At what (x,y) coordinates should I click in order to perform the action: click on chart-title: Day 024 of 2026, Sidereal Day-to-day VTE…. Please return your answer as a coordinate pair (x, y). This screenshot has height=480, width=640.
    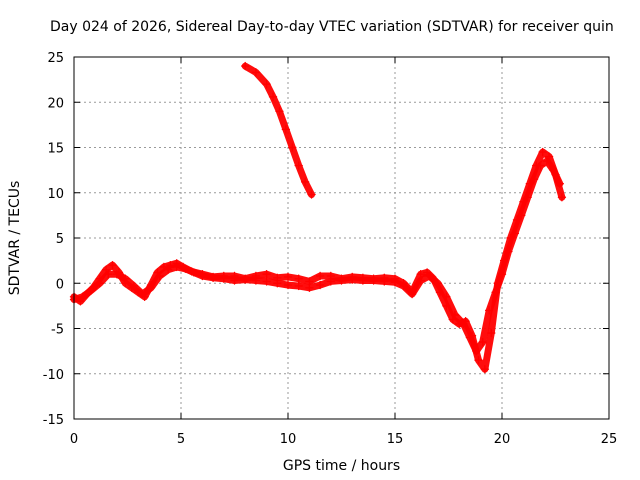
    Looking at the image, I should click on (332, 27).